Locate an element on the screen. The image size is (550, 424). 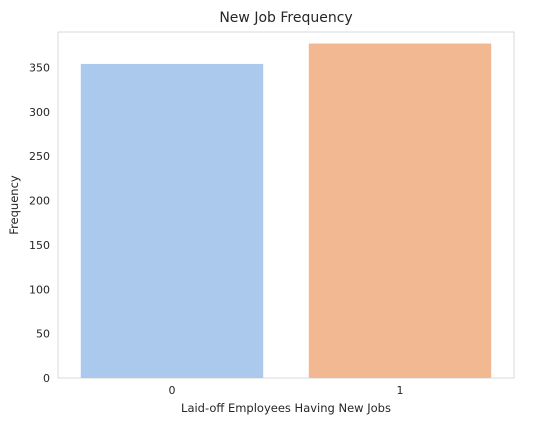
x-axis-label: Laid-off Employees Having New Jobs is located at coordinates (286, 408).